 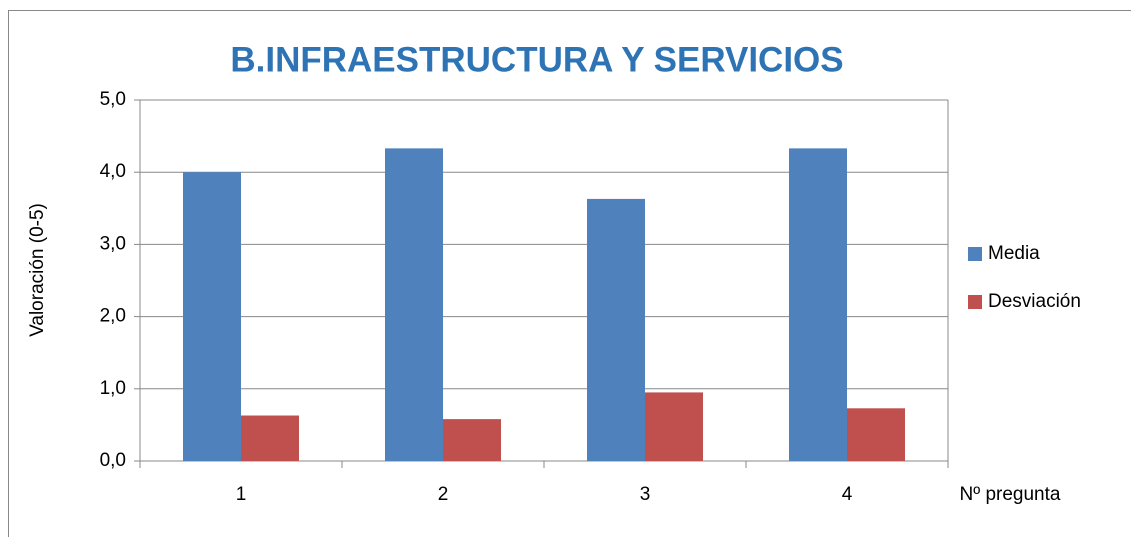 What do you see at coordinates (443, 494) in the screenshot?
I see `x-tick-label: 2` at bounding box center [443, 494].